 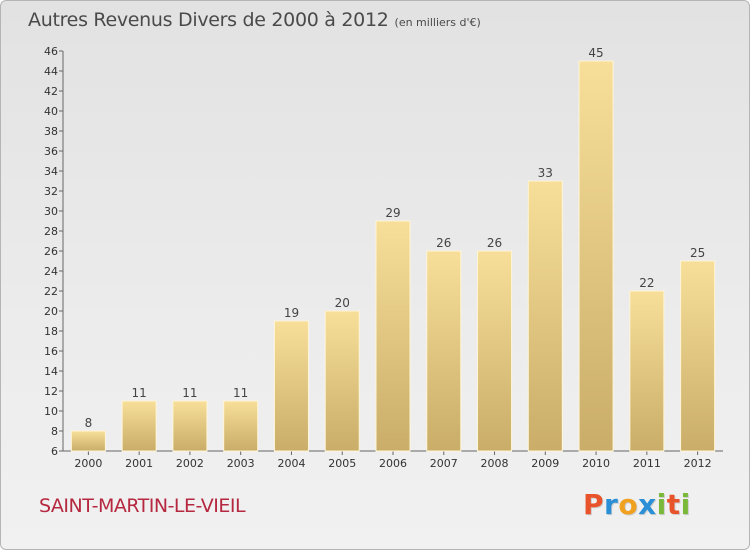 I want to click on x-tick-label: 2010, so click(x=596, y=463).